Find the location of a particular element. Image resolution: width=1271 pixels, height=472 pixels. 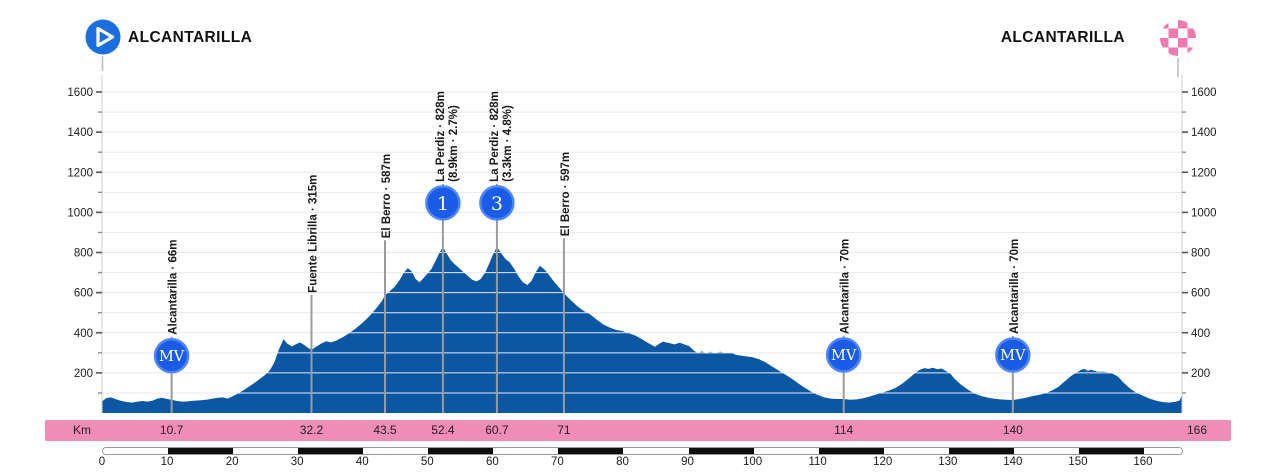

scale-tick-label: 160 is located at coordinates (1143, 462).